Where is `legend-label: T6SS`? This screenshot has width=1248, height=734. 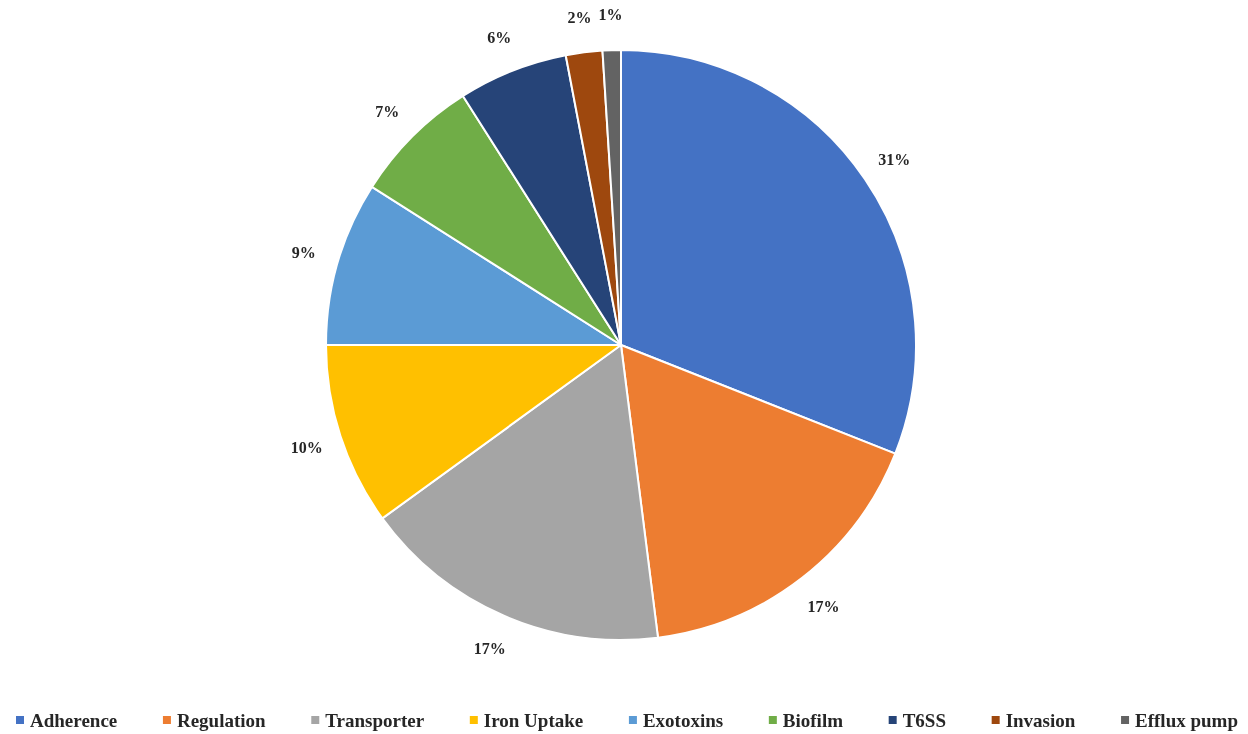
legend-label: T6SS is located at coordinates (924, 720).